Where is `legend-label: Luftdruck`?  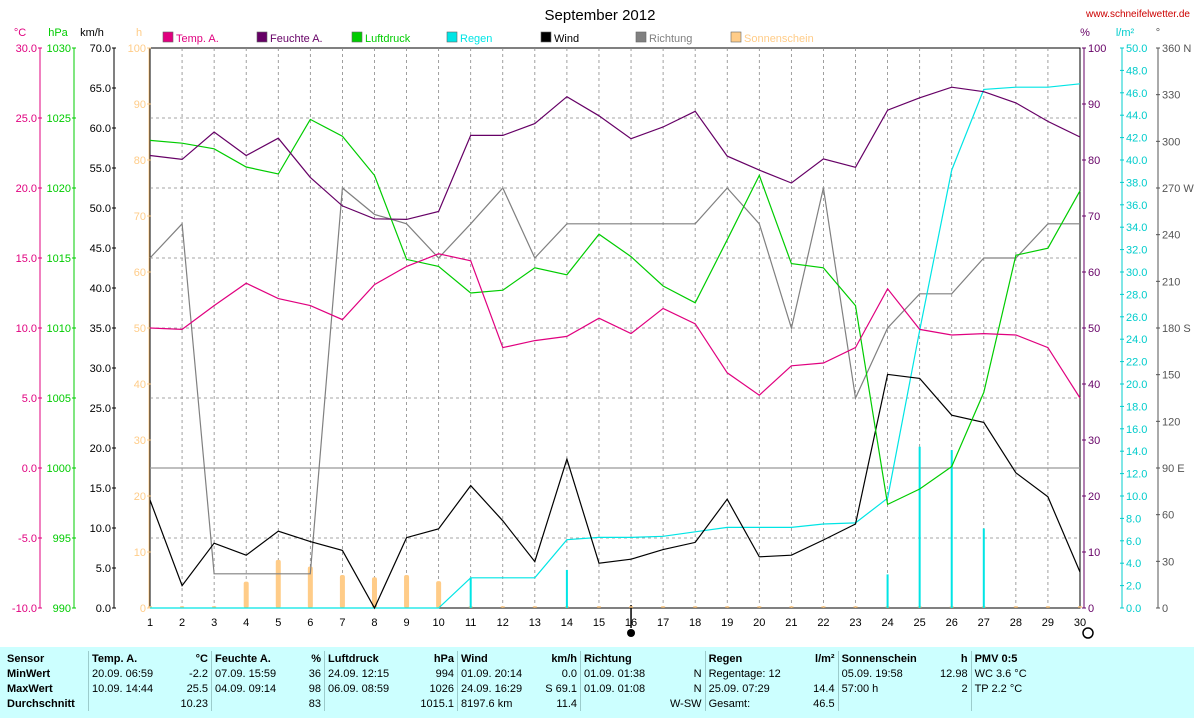 legend-label: Luftdruck is located at coordinates (388, 39).